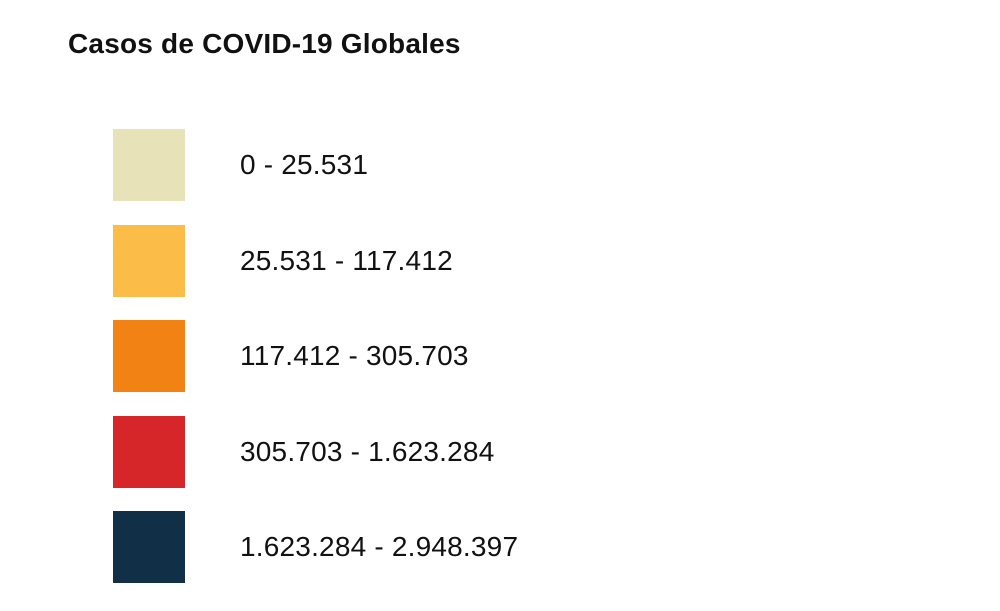 The height and width of the screenshot is (611, 1000). What do you see at coordinates (264, 43) in the screenshot?
I see `legend-title: Casos de COVID-19 Globales` at bounding box center [264, 43].